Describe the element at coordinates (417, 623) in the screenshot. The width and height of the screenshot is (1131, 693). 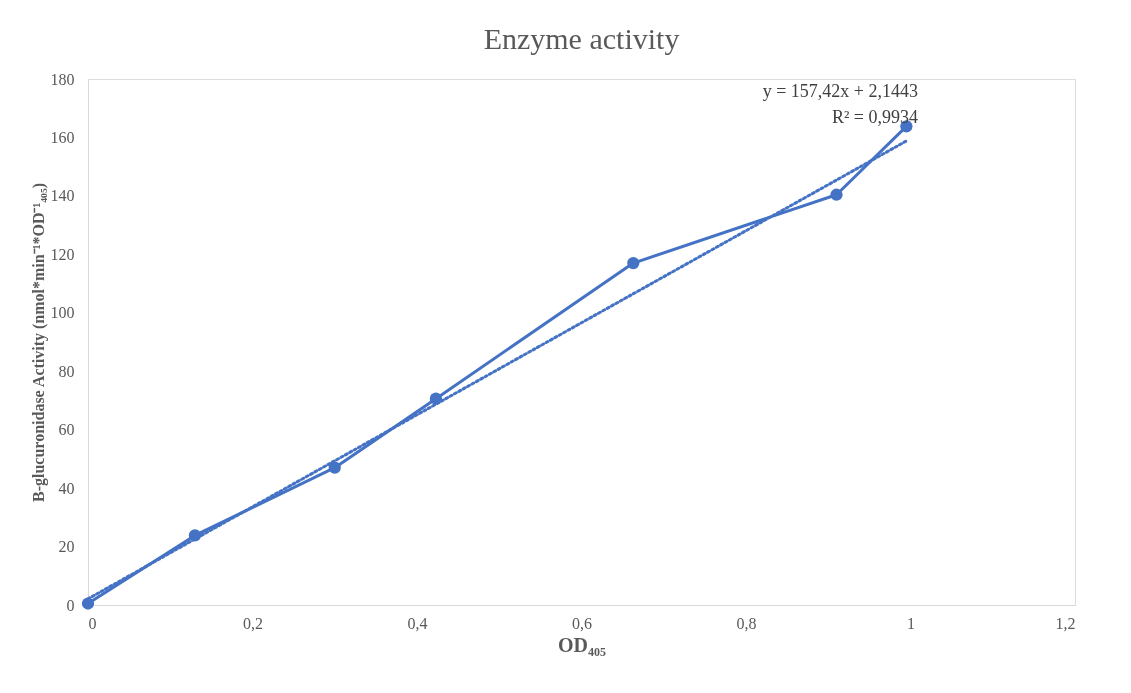
I see `x-tick-label: 0,4` at that location.